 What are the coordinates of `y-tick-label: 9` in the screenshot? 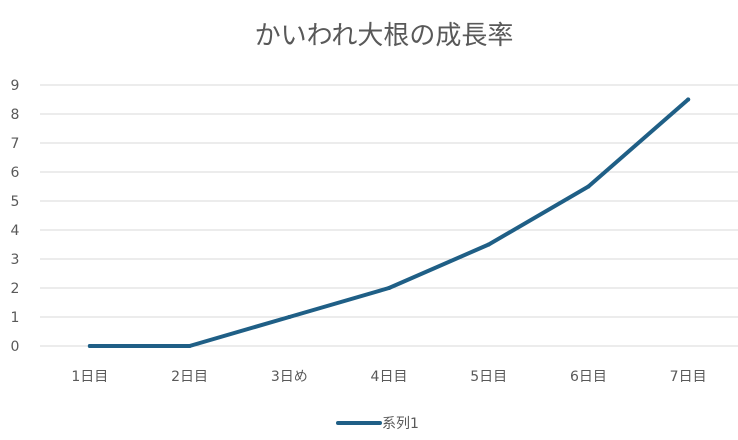 It's located at (15, 86).